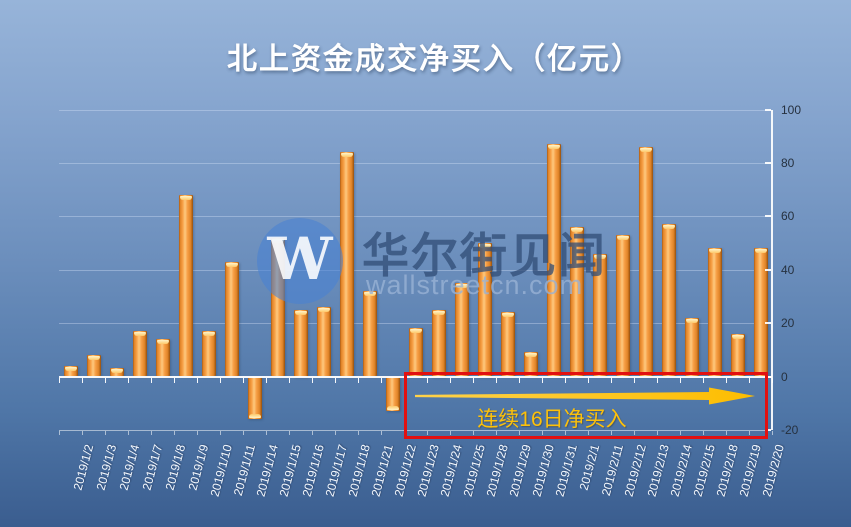 The width and height of the screenshot is (851, 527). I want to click on bar-2019/1/28, so click(484, 310).